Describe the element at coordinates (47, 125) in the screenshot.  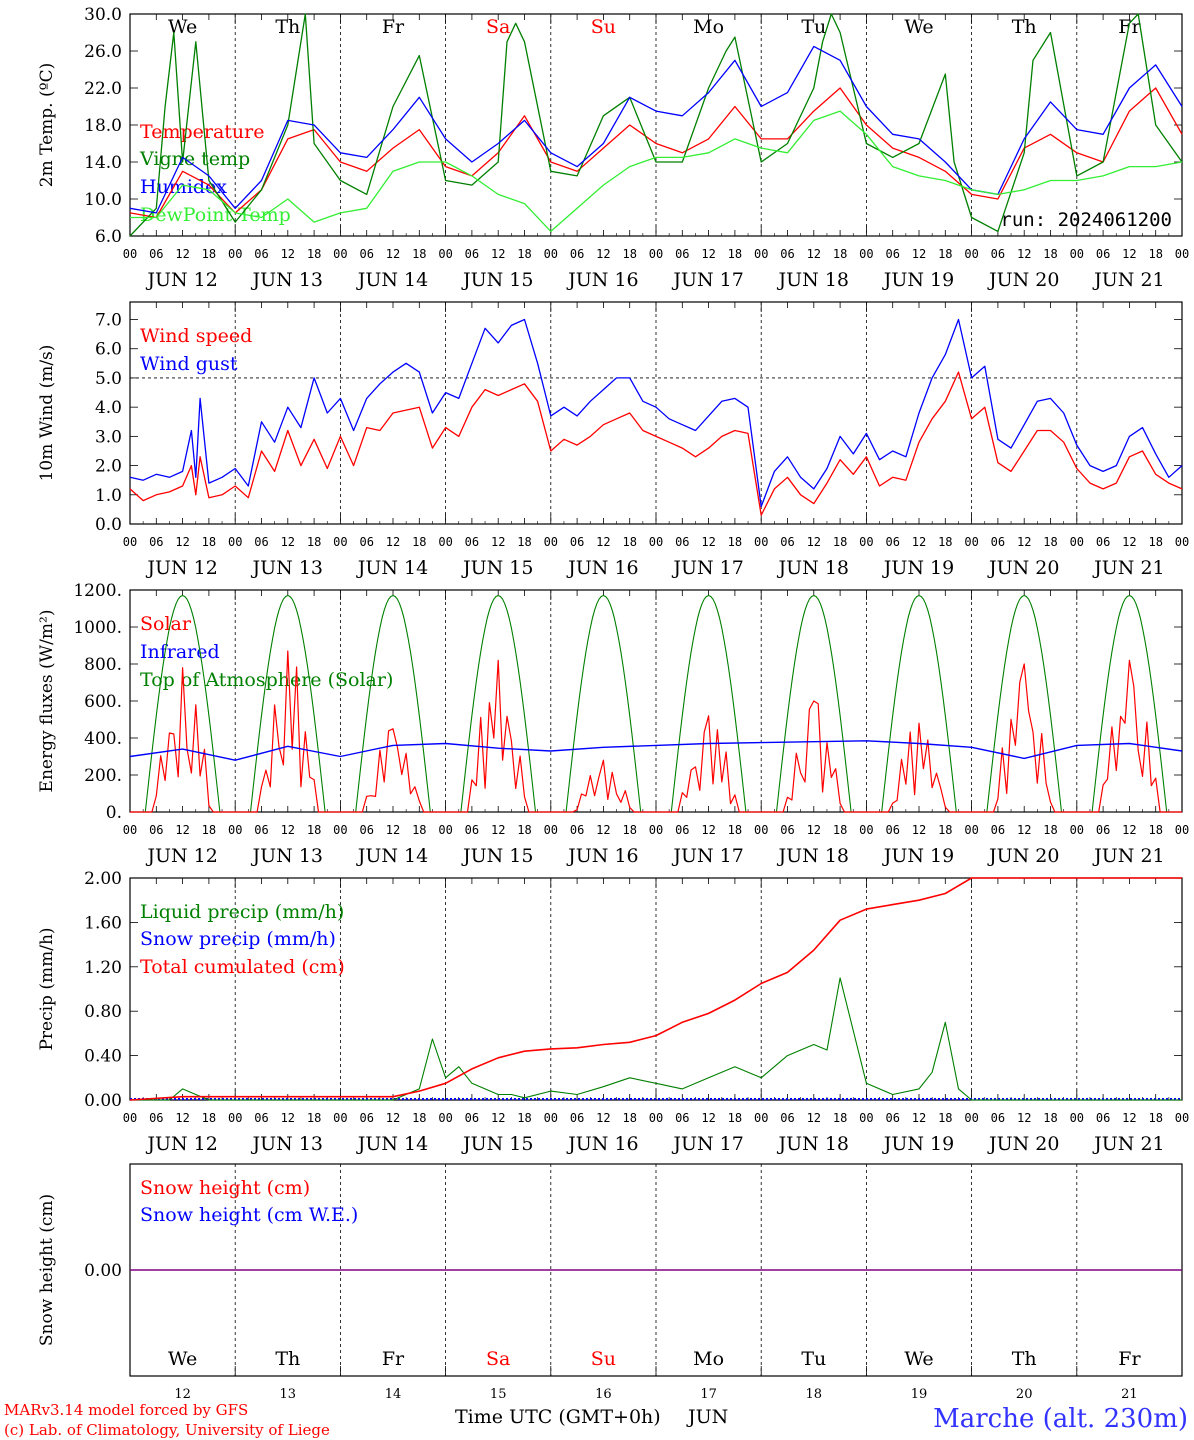
I see `y-axis-label: 2m Temp. (ºC)` at that location.